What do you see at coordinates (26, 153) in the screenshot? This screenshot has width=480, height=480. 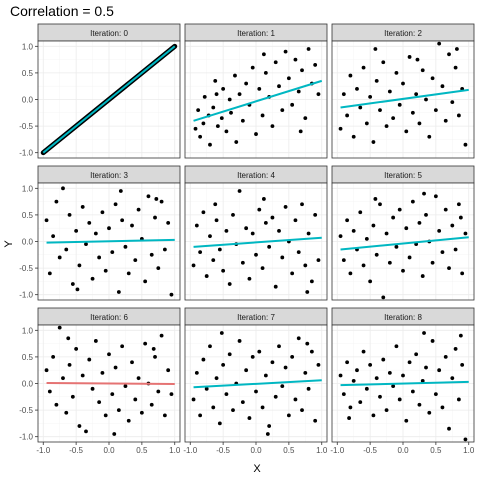 I see `y-tick-label: -1.0` at bounding box center [26, 153].